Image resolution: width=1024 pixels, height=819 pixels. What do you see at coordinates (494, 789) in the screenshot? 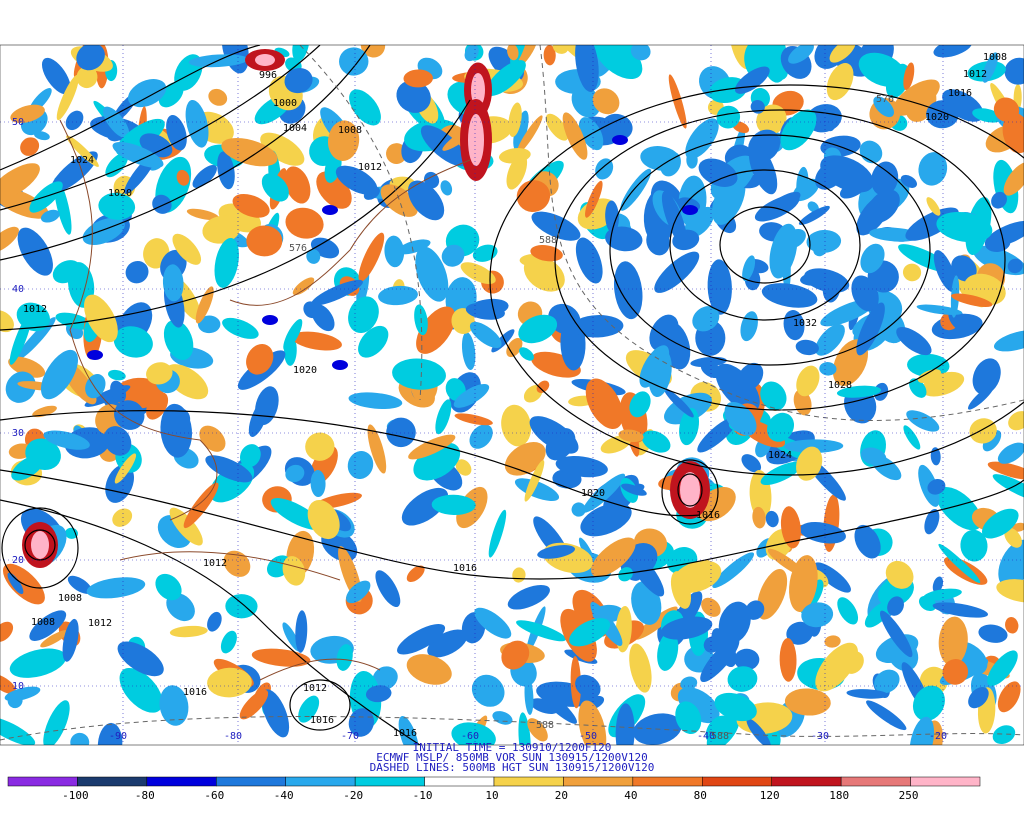
I see `colorbar: -100 -80 -60 -40 -20 -10 10 20 40 80 120 180 250` at bounding box center [494, 789].